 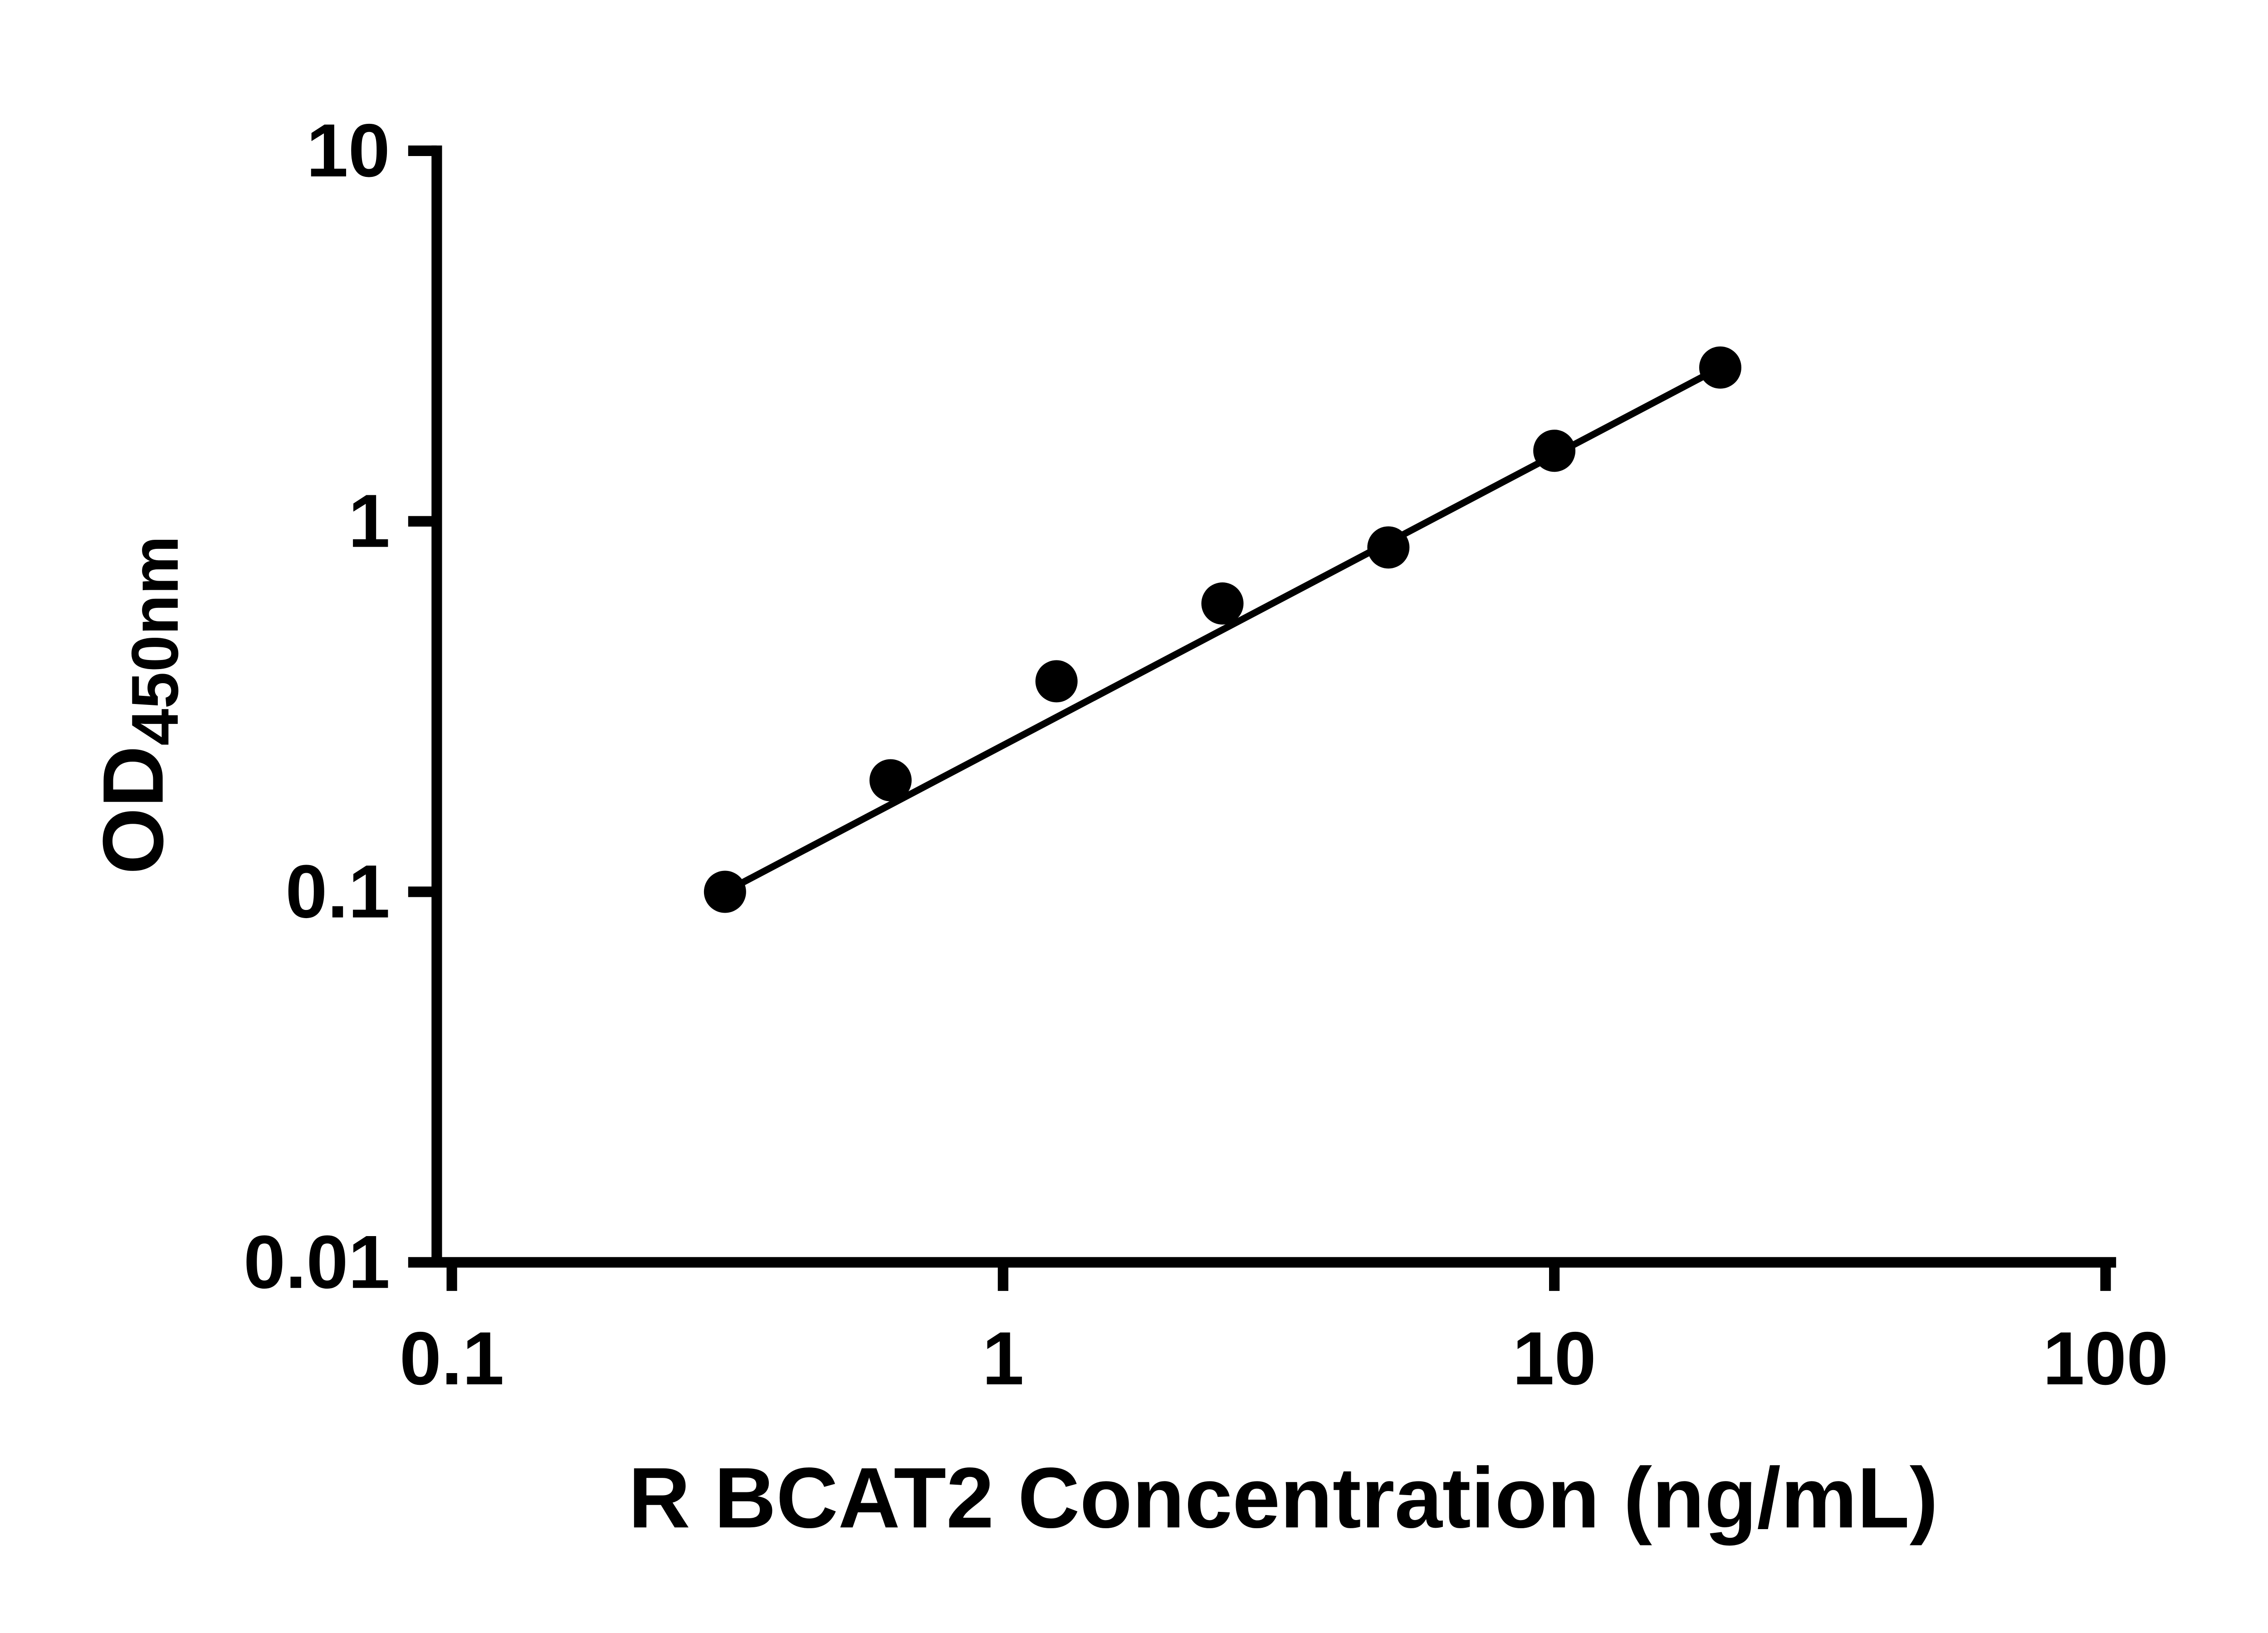 What do you see at coordinates (369, 521) in the screenshot?
I see `y-tick-label: 1` at bounding box center [369, 521].